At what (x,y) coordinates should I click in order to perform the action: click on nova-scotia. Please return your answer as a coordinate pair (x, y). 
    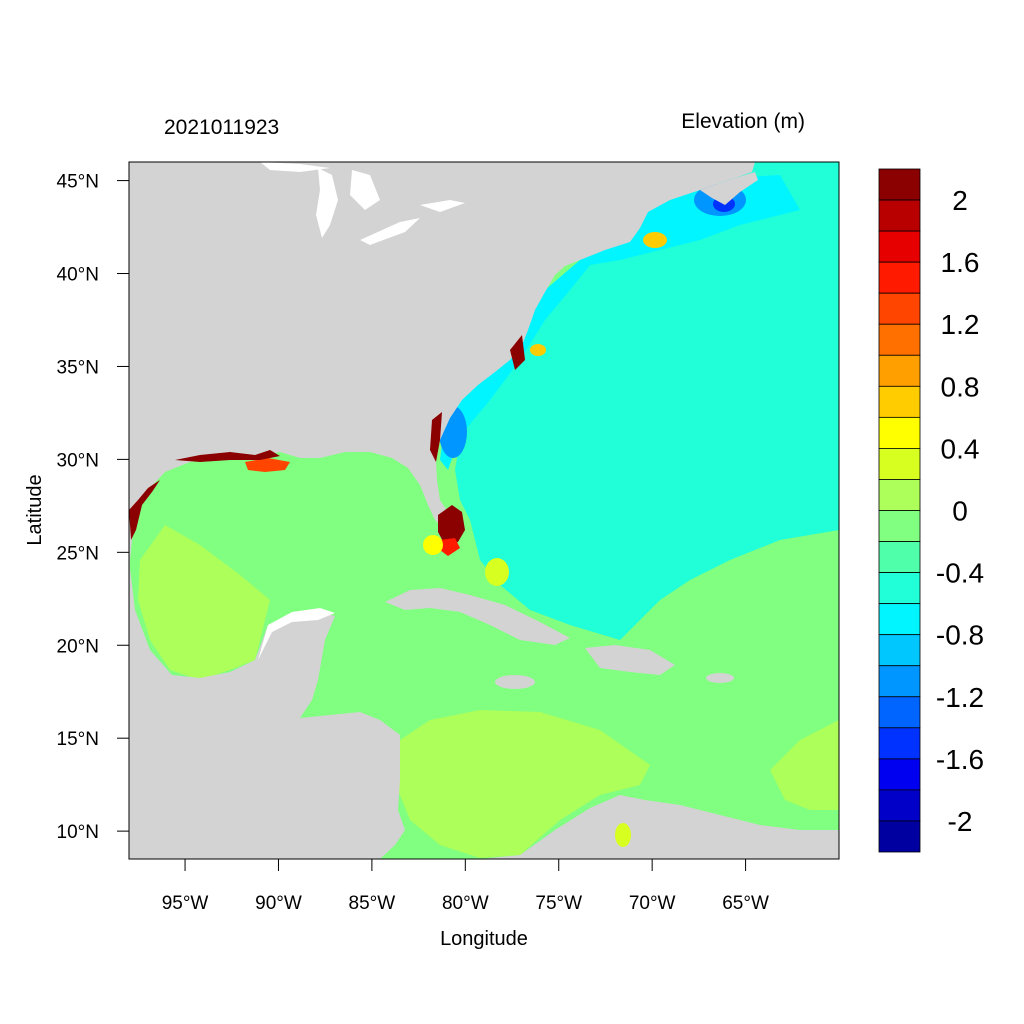
    Looking at the image, I should click on (729, 188).